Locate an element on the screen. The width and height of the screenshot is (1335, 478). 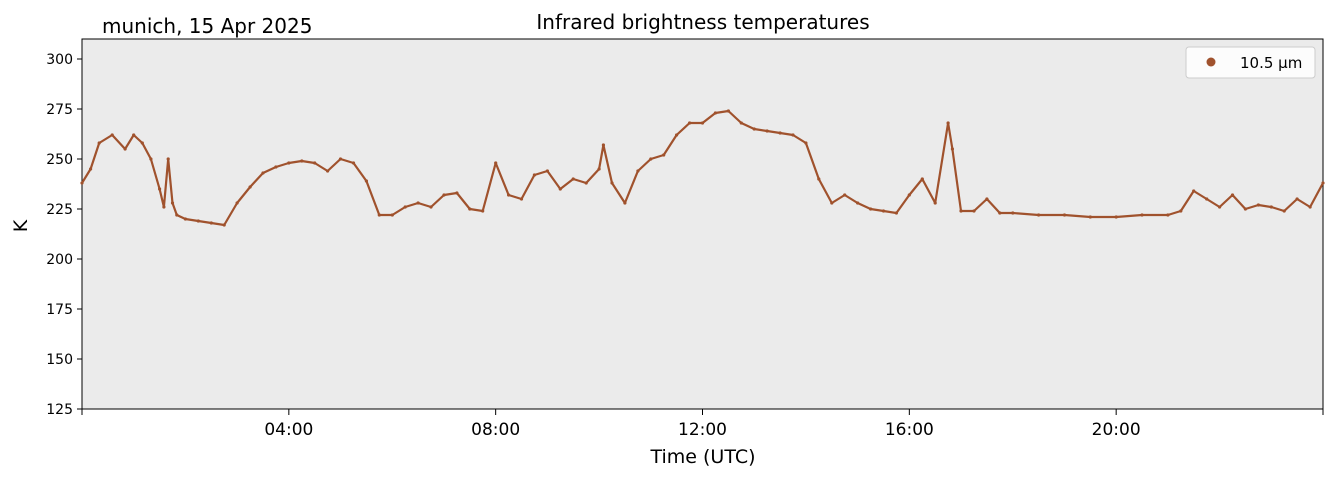
legend: 10.5 µm is located at coordinates (1250, 62).